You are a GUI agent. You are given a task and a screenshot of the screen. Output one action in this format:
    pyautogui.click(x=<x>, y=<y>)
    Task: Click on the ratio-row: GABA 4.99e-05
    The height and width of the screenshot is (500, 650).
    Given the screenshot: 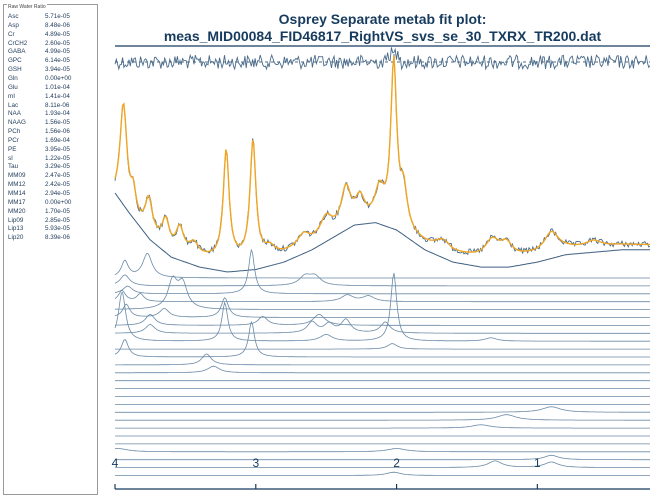 What is the action you would take?
    pyautogui.click(x=52, y=52)
    